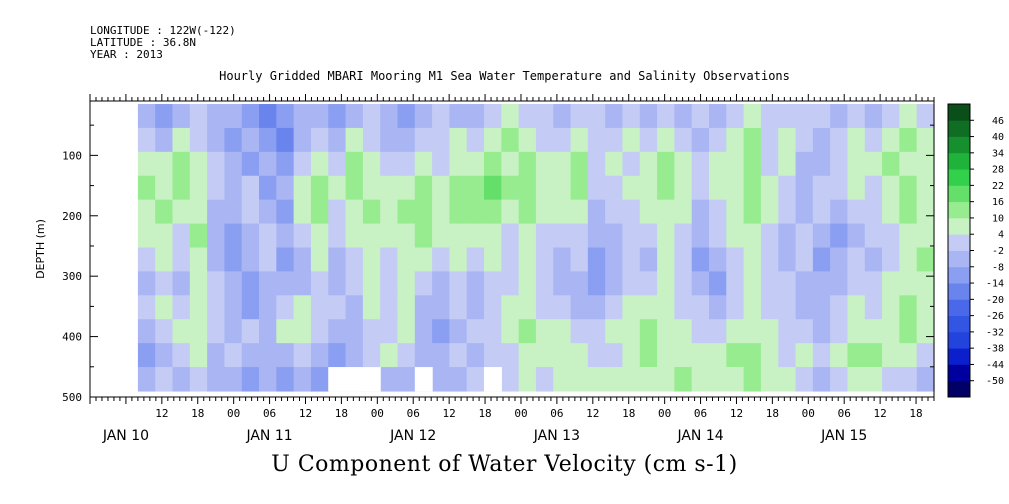 This screenshot has height=504, width=1009. What do you see at coordinates (40, 249) in the screenshot?
I see `y-axis-title: DEPTH (m)` at bounding box center [40, 249].